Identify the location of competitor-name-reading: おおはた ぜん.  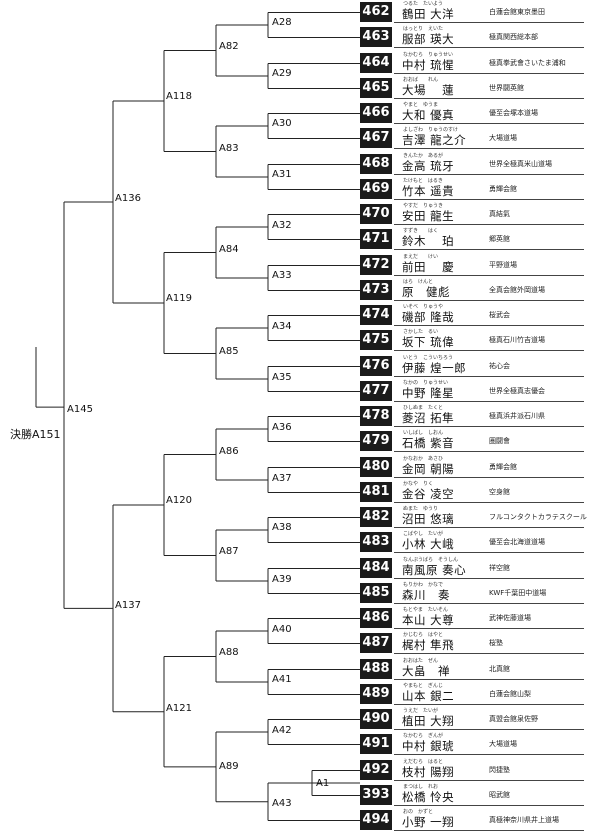
(420, 661).